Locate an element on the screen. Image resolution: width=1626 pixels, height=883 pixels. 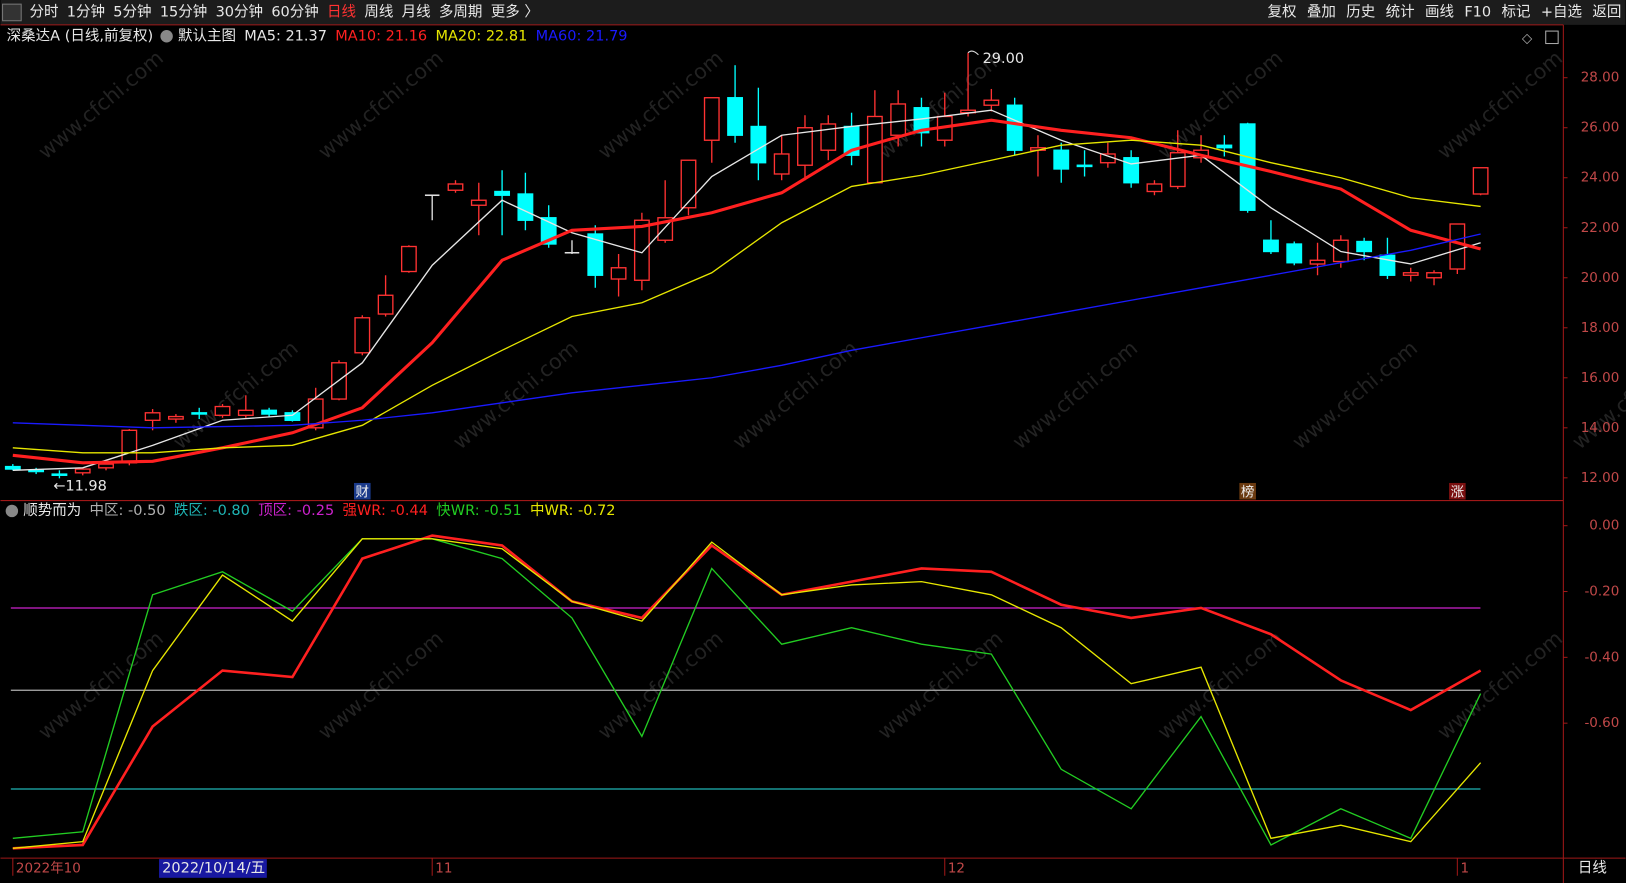
y-tick-label: -0.40 is located at coordinates (1601, 657).